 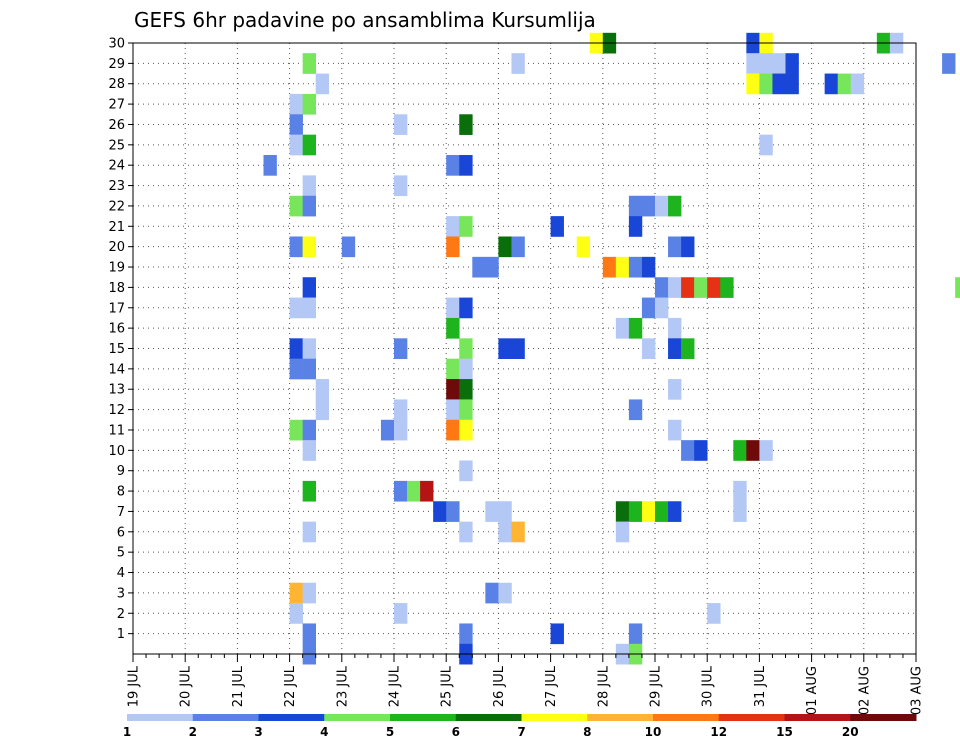 What do you see at coordinates (864, 690) in the screenshot?
I see `x-tick-label: 02 AUG` at bounding box center [864, 690].